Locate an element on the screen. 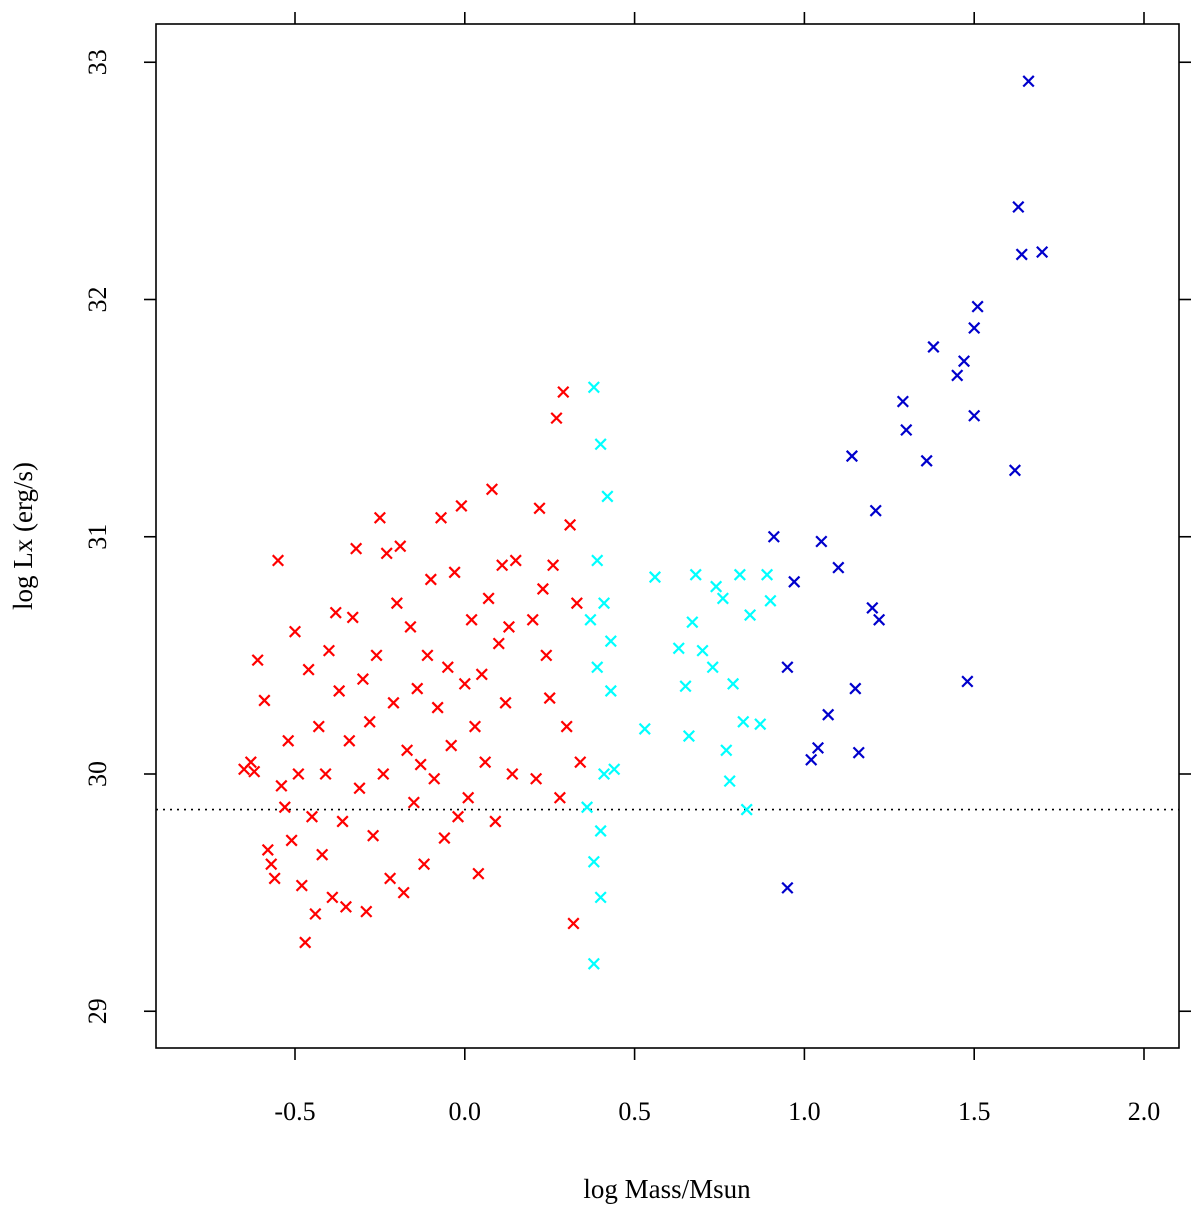 This screenshot has height=1210, width=1200. y-tick-label: 31 is located at coordinates (97, 537).